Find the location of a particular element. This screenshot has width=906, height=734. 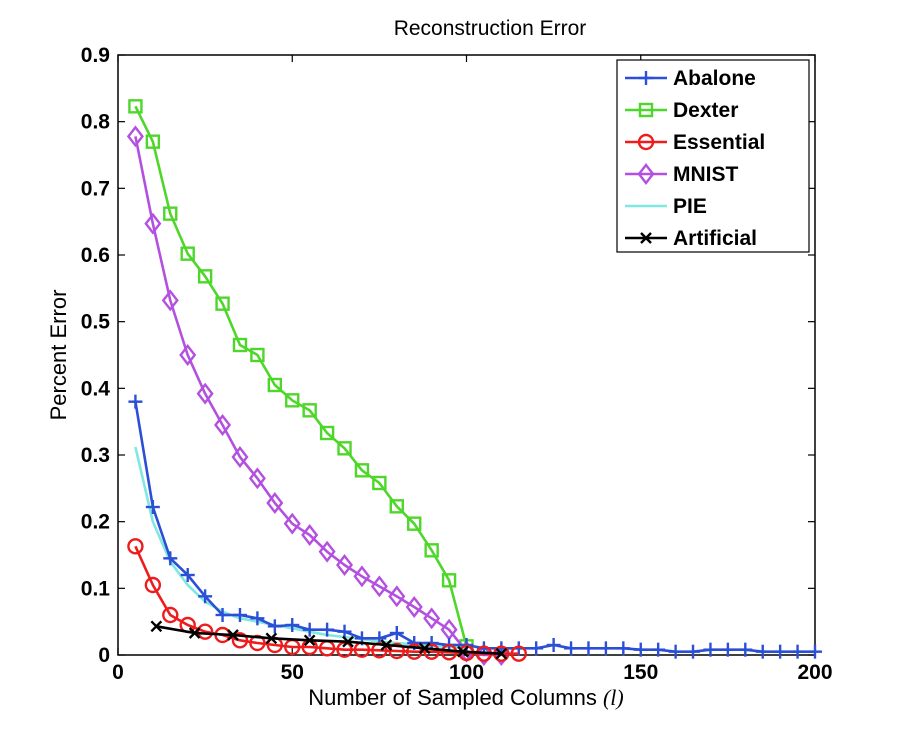

y-tick-label: 0.4 is located at coordinates (96, 388).